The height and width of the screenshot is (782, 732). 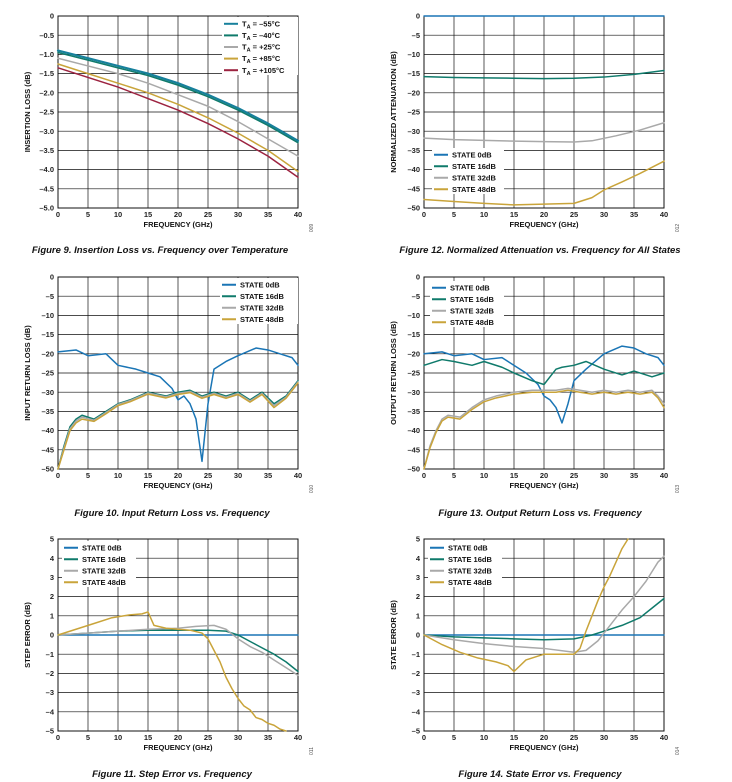 I want to click on y-tick-label: –45, so click(x=413, y=449).